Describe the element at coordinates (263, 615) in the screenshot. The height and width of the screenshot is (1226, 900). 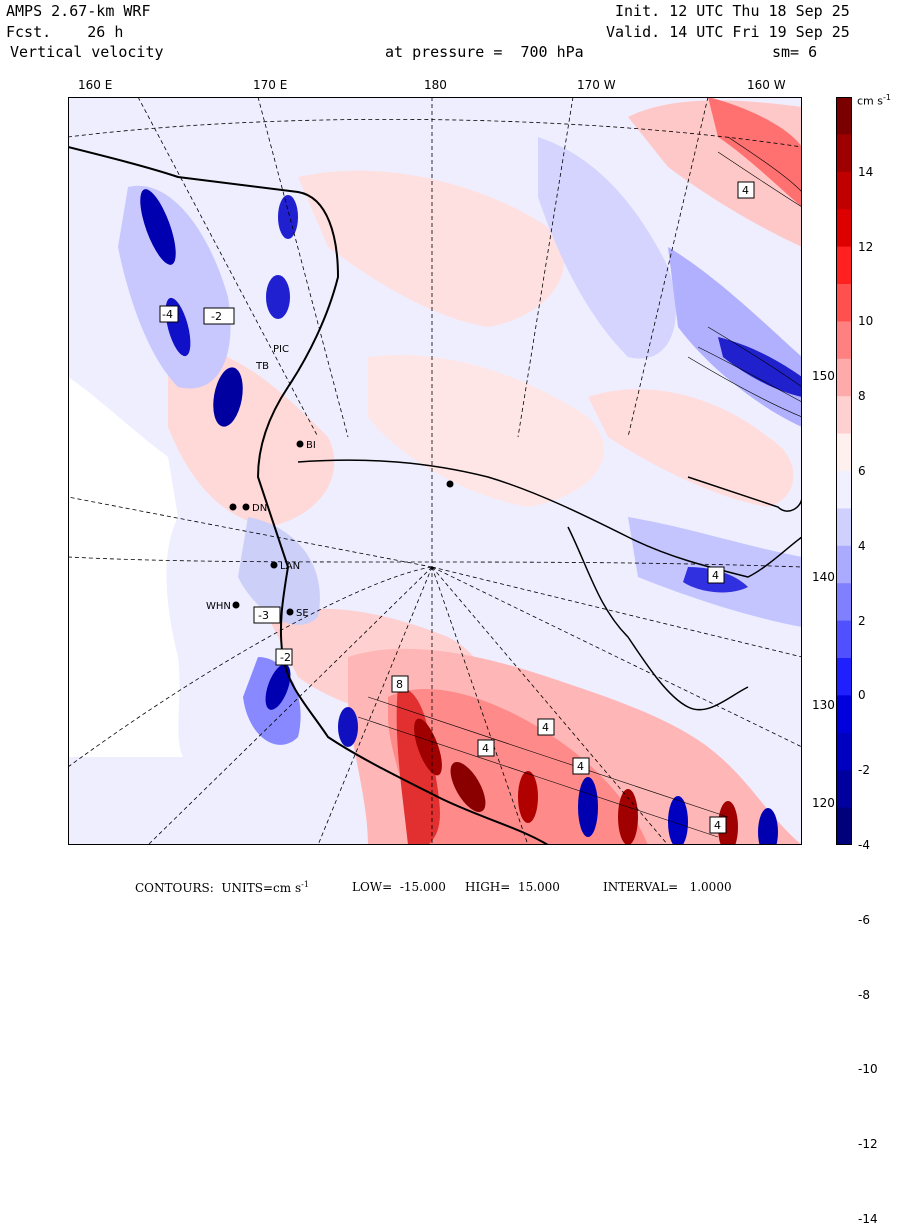
I see `svg-text: -3` at that location.